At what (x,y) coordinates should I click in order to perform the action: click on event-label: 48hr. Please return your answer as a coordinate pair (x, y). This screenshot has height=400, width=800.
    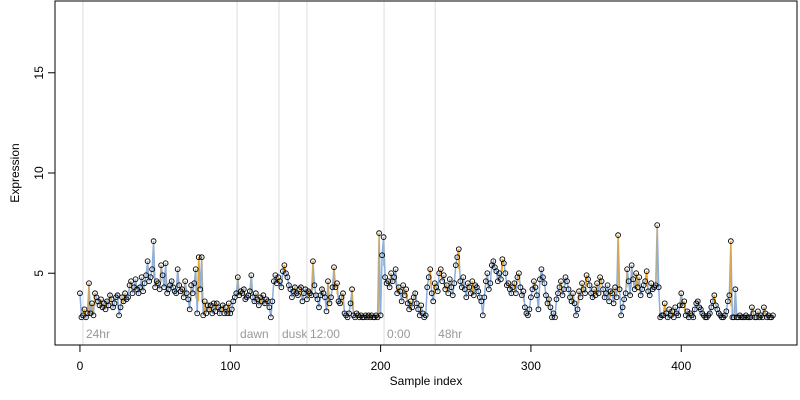
    Looking at the image, I should click on (450, 334).